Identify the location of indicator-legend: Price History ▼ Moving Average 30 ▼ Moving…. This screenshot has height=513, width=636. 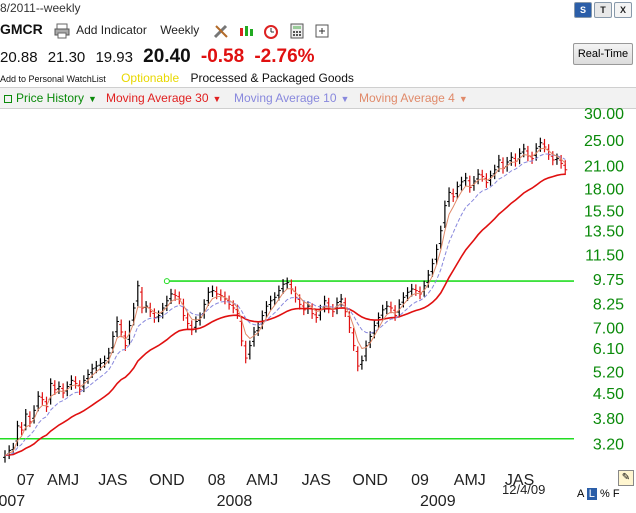
(318, 98).